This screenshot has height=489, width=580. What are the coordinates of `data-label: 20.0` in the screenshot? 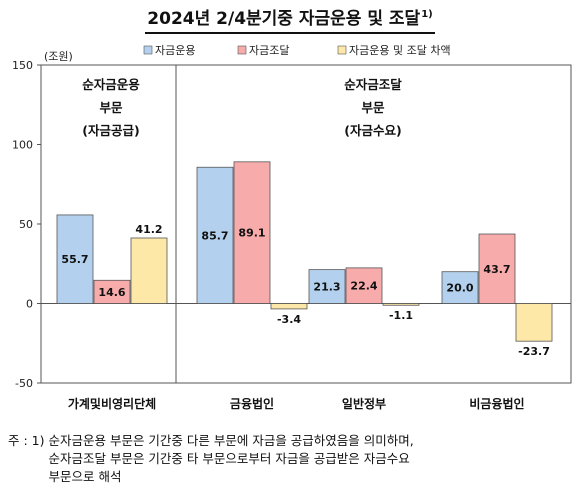 It's located at (459, 288).